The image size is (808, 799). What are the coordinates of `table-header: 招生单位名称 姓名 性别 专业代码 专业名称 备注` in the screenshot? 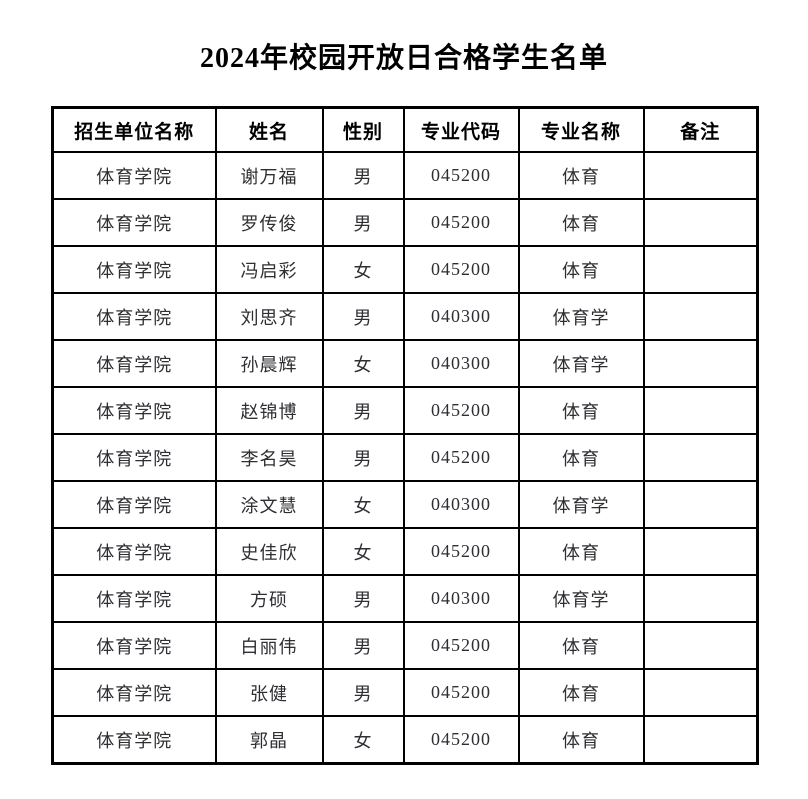 It's located at (405, 129).